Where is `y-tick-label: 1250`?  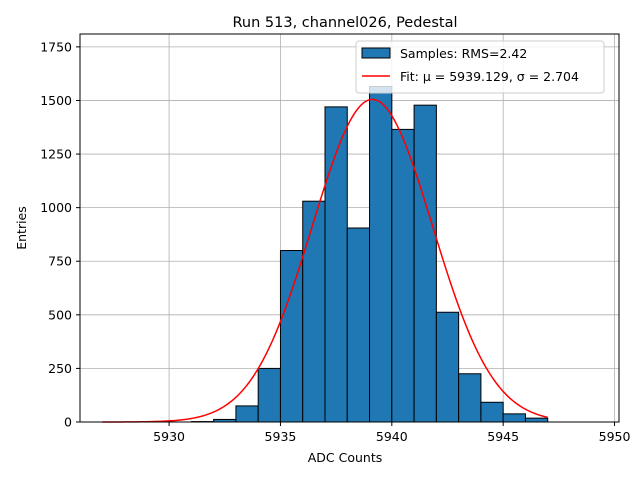
y-tick-label: 1250 is located at coordinates (56, 154).